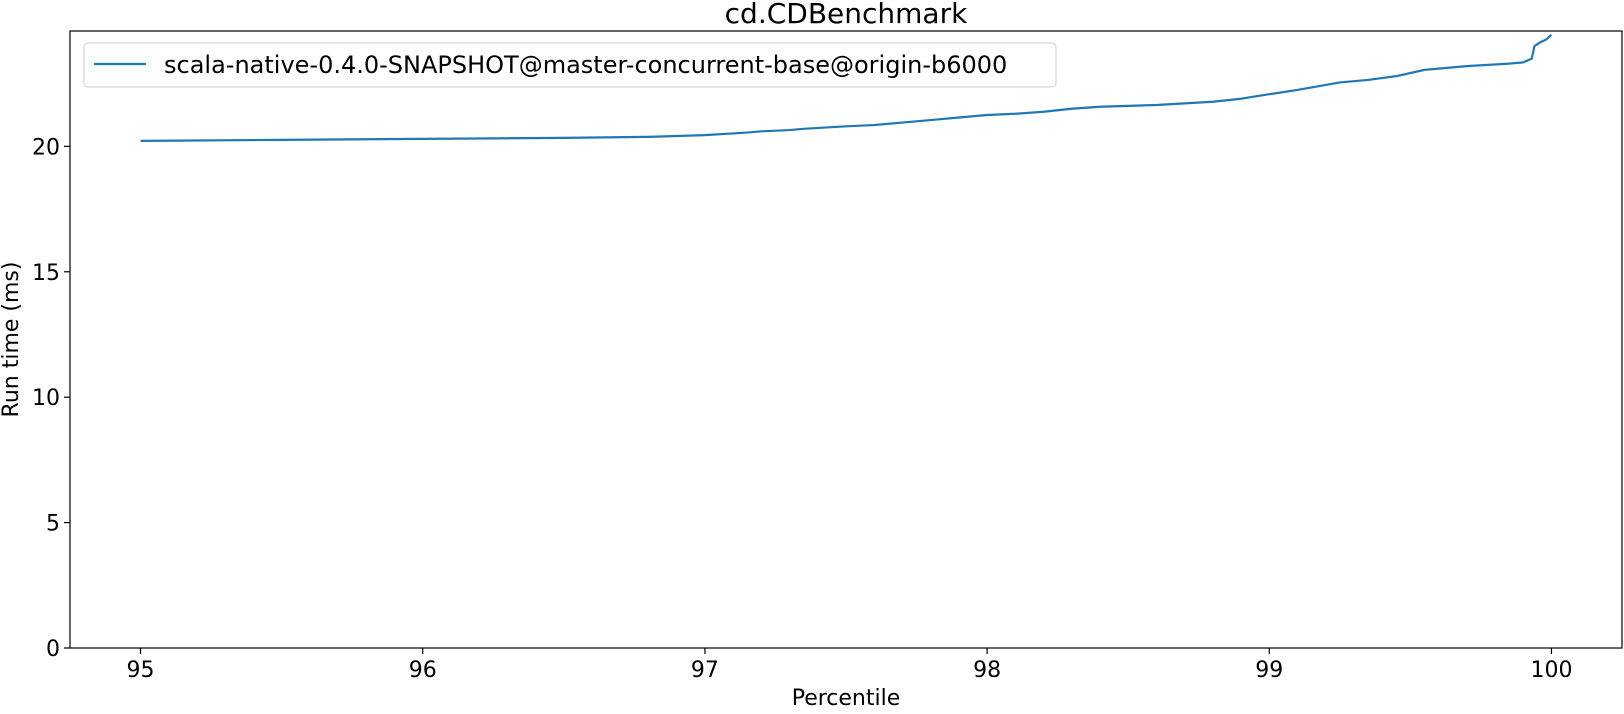 The height and width of the screenshot is (714, 1624). Describe the element at coordinates (705, 670) in the screenshot. I see `x-tick-label: 97` at that location.